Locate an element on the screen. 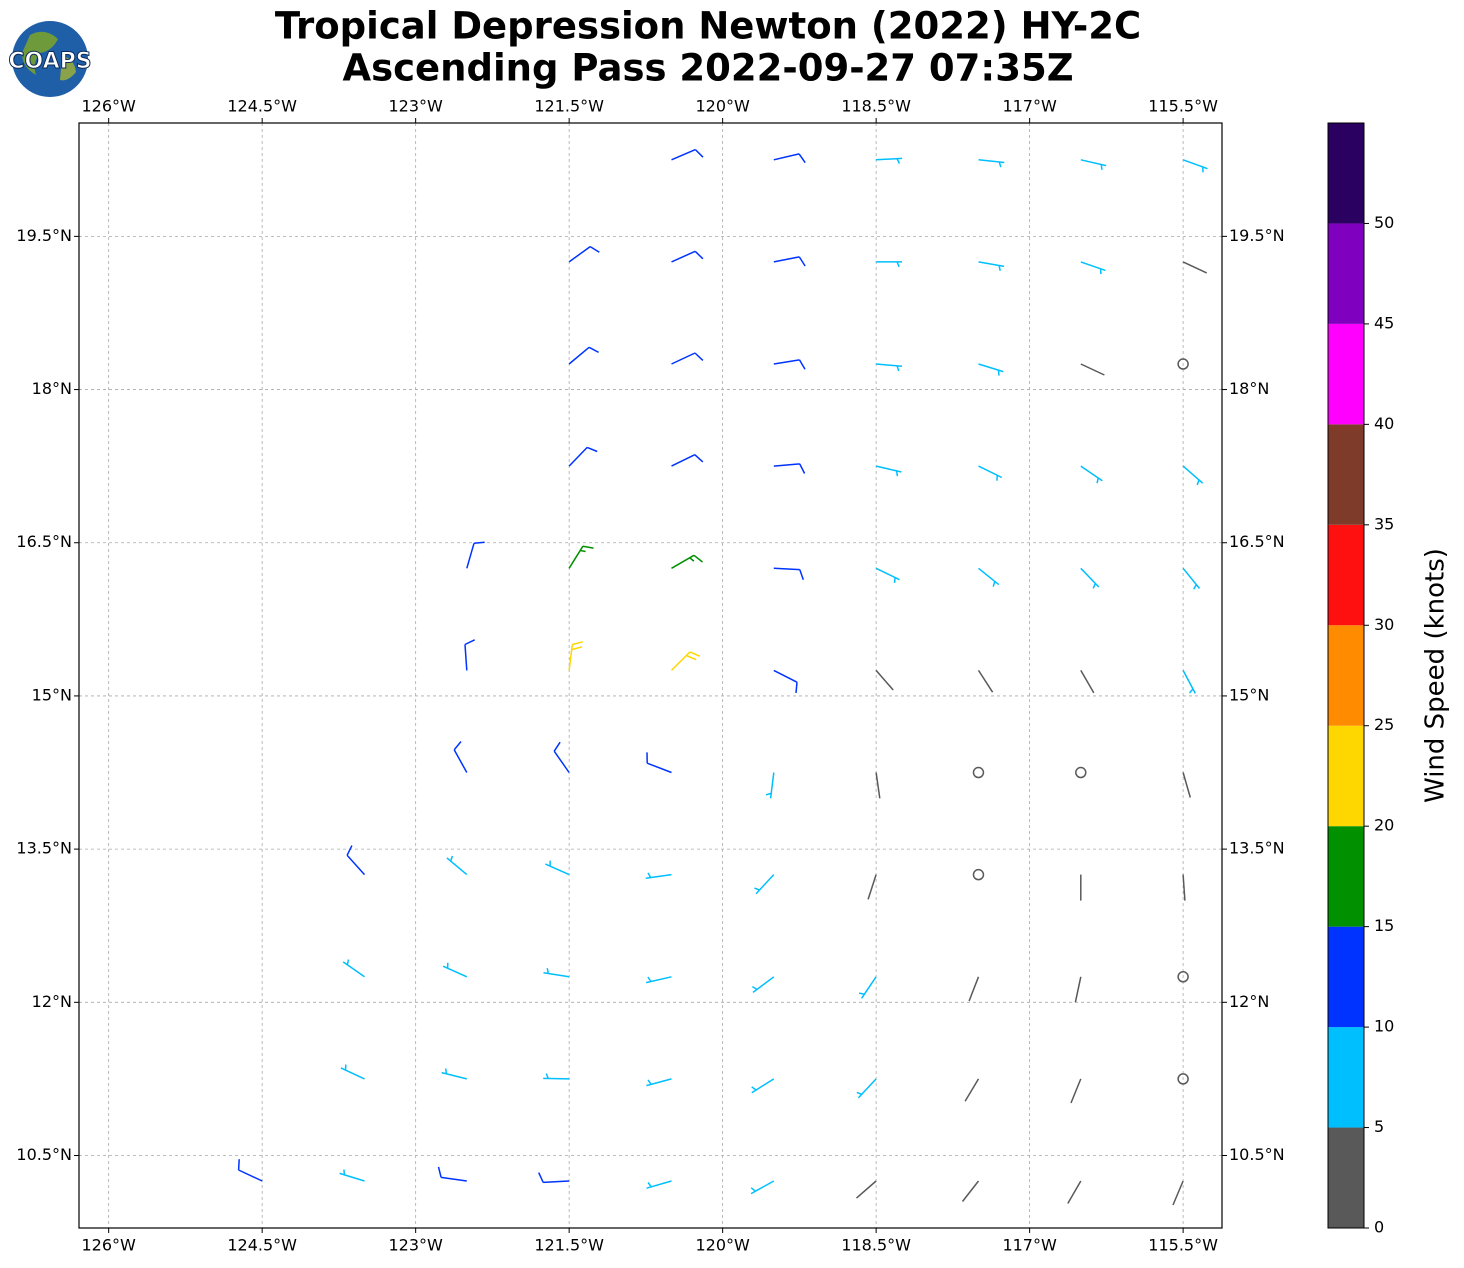  y-tick-label: 18°N is located at coordinates (1249, 388).